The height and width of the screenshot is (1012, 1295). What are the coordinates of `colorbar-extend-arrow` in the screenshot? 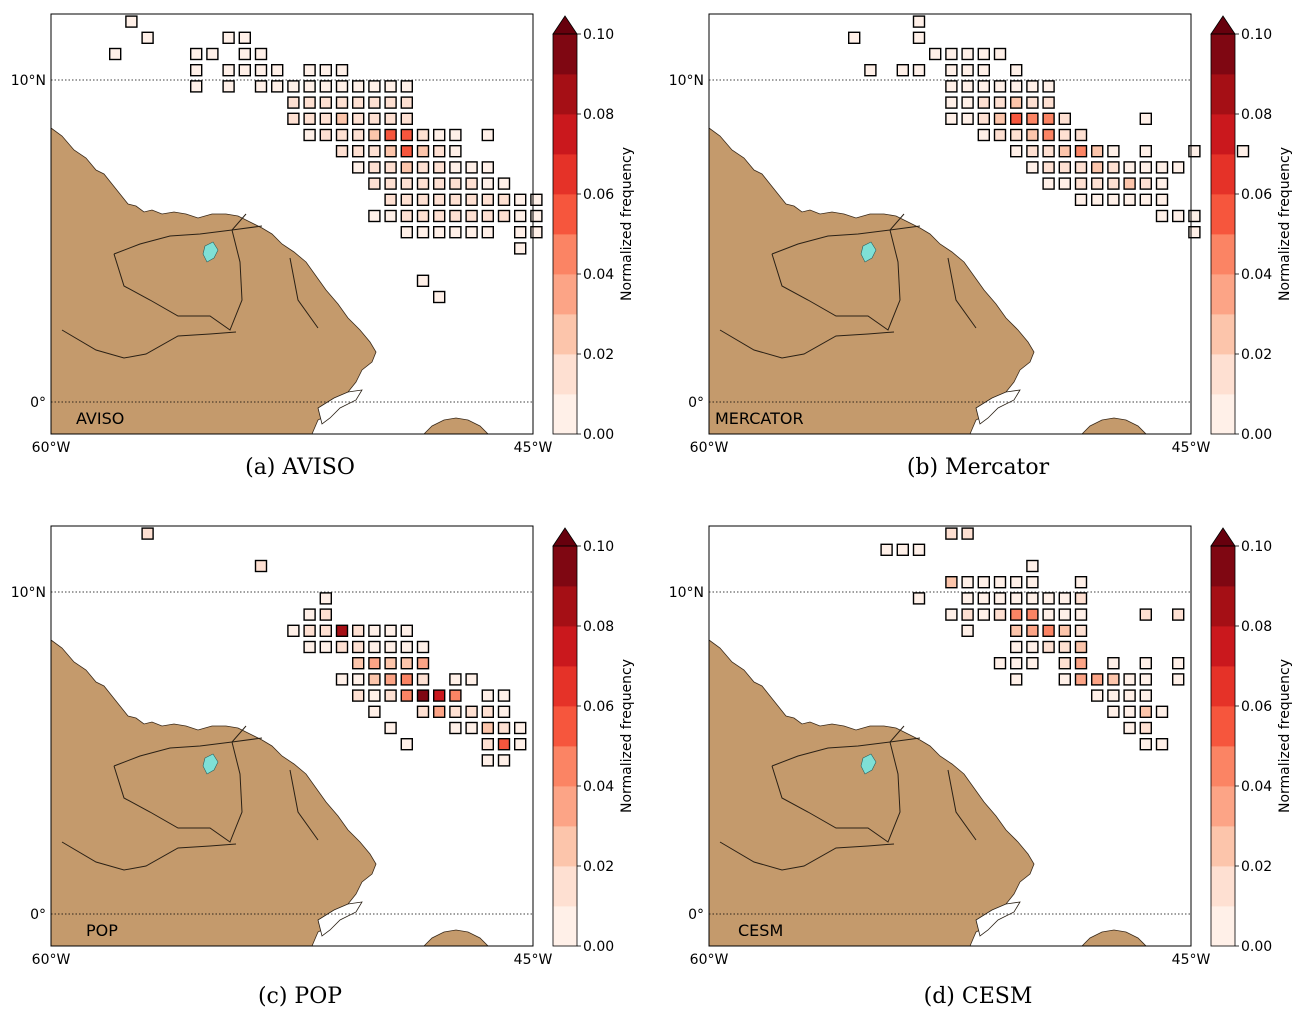 It's located at (1223, 537).